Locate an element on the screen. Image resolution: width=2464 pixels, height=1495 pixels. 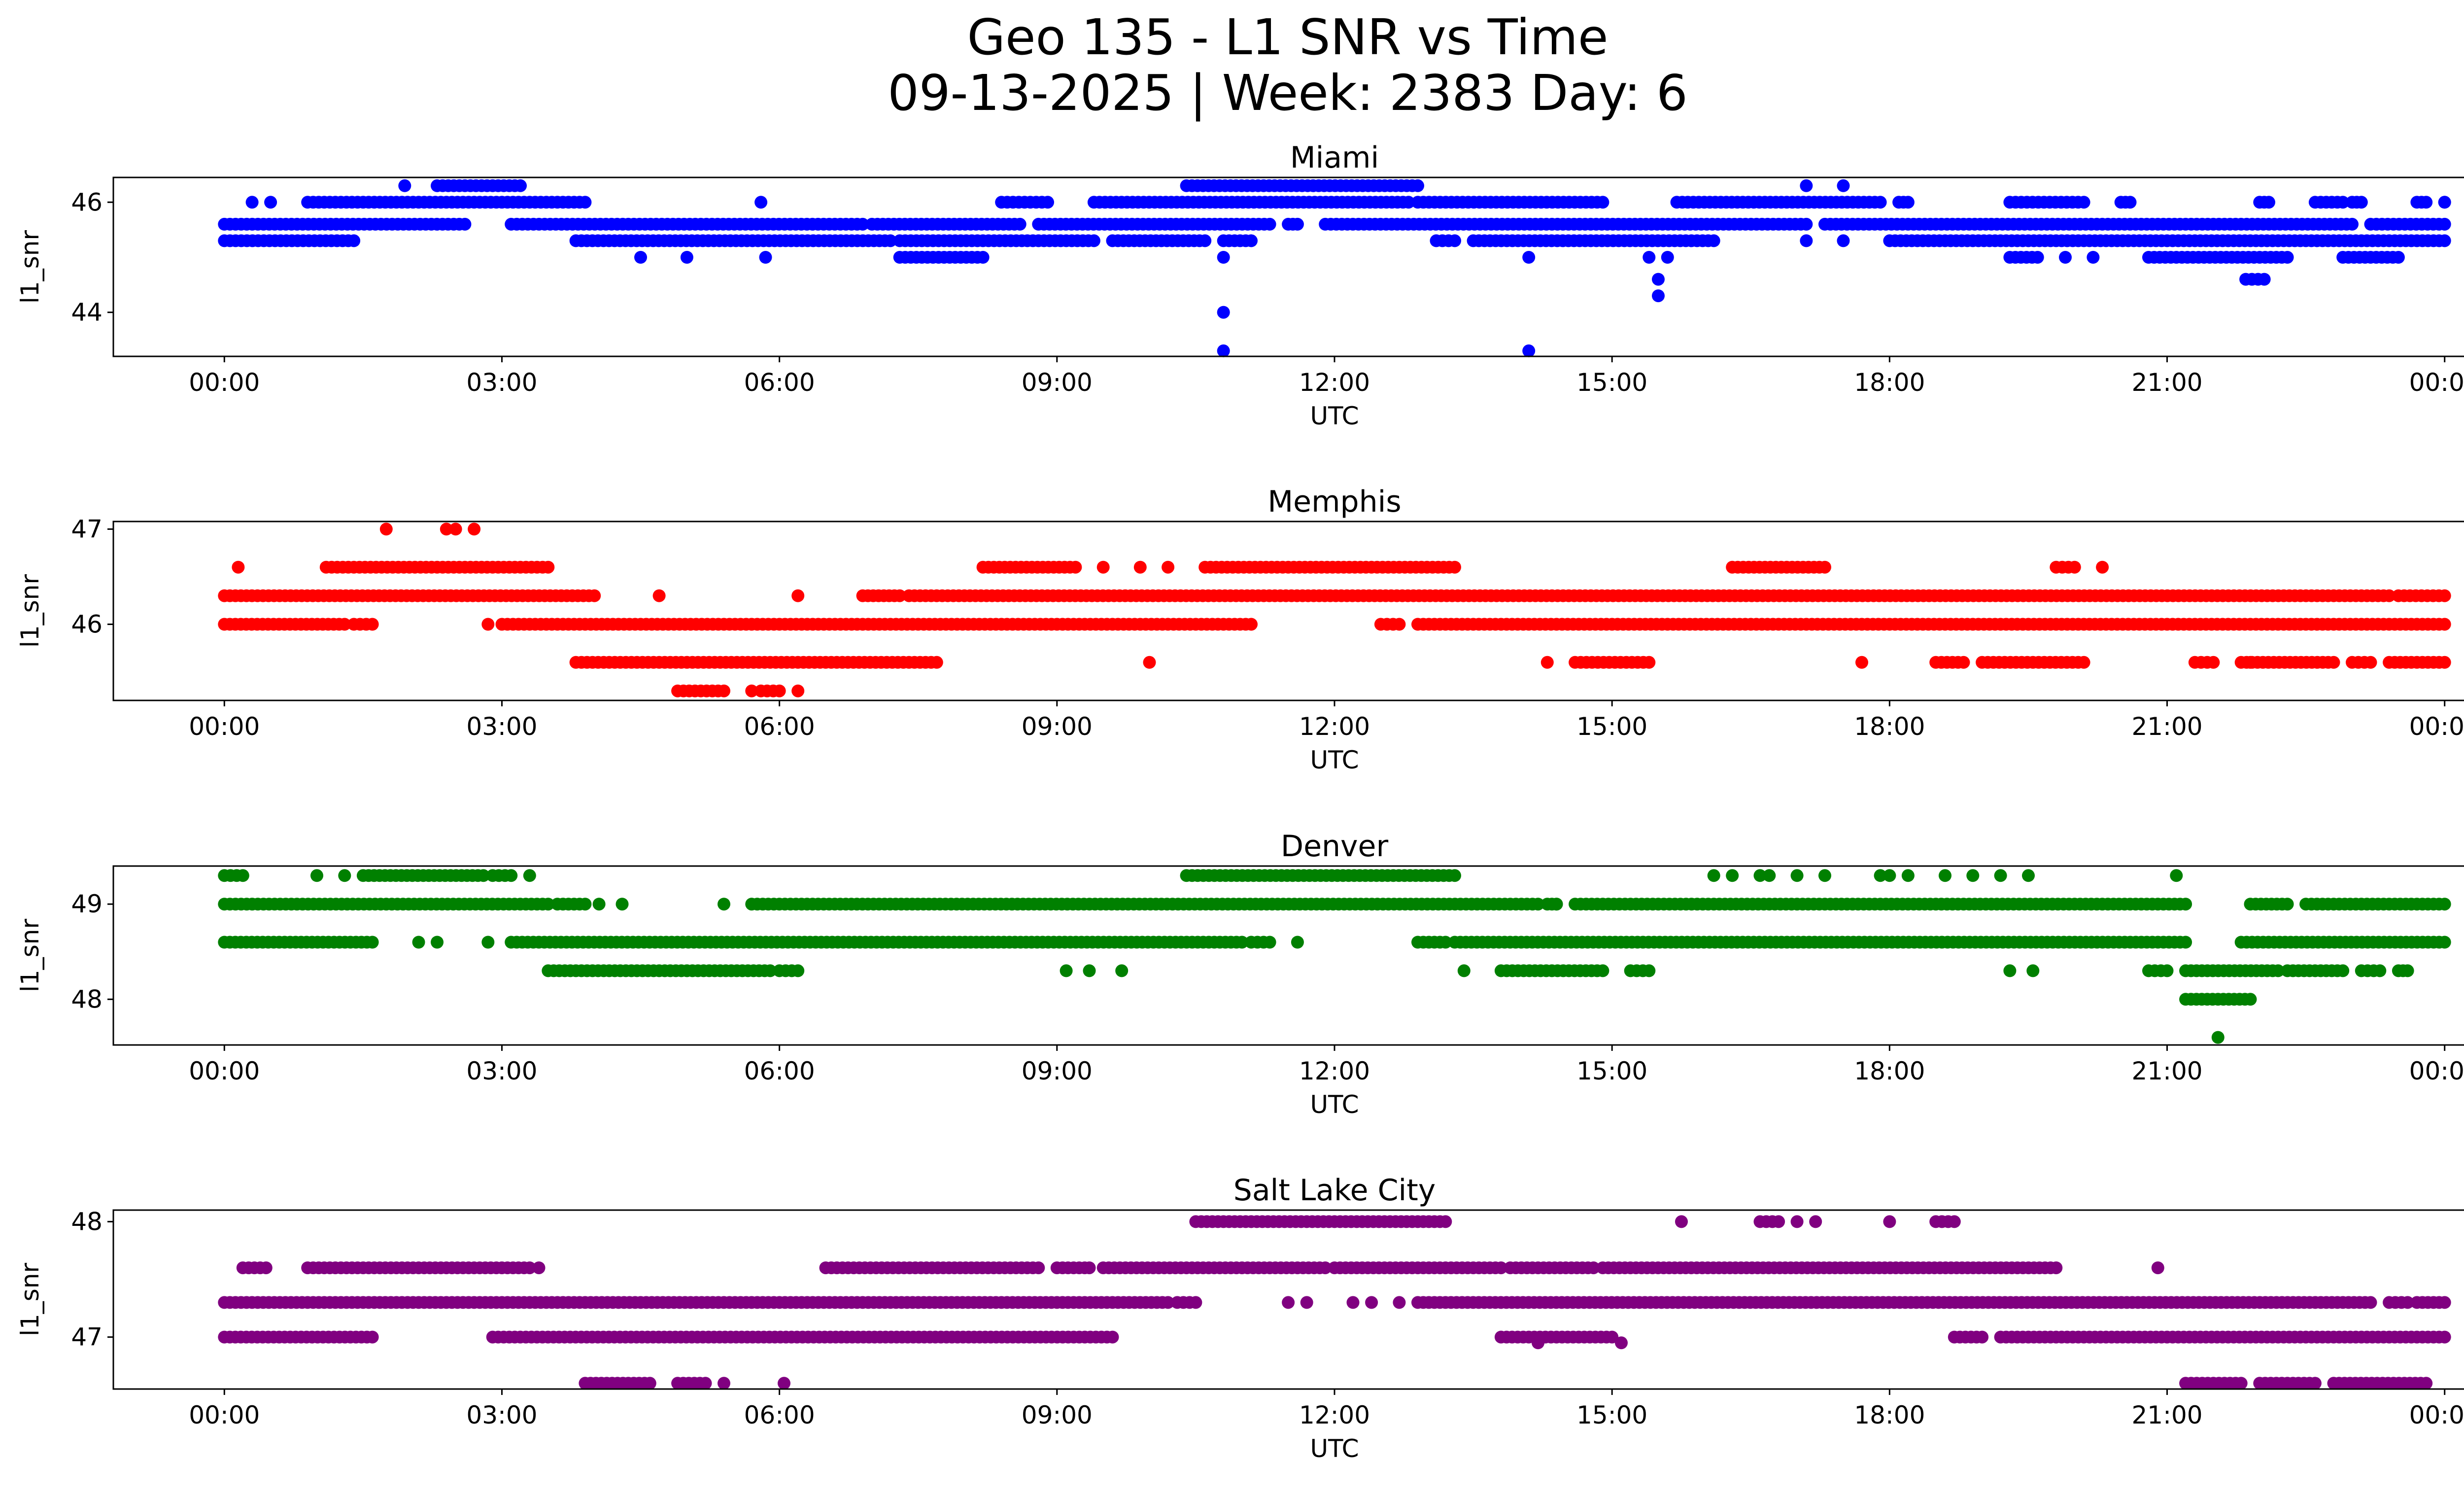
x-tick-label: 15:00 is located at coordinates (1611, 1415).